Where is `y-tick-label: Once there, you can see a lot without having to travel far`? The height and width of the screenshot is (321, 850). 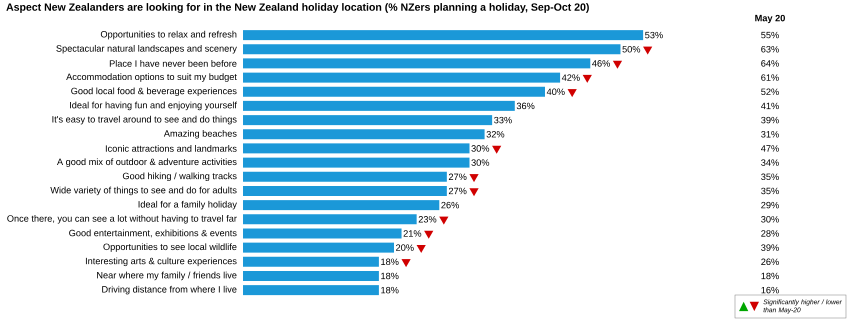
y-tick-label: Once there, you can see a lot without having to travel far is located at coordinates (122, 219).